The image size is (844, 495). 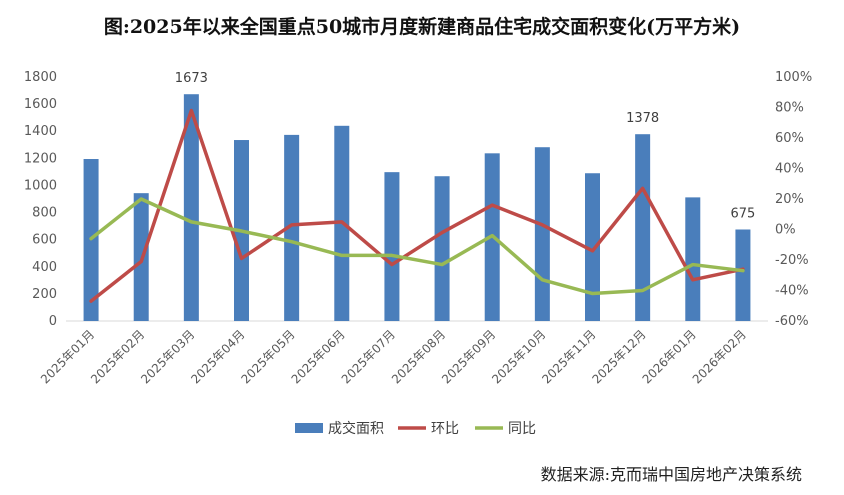 What do you see at coordinates (792, 260) in the screenshot?
I see `y-right-tick-label: -20%` at bounding box center [792, 260].